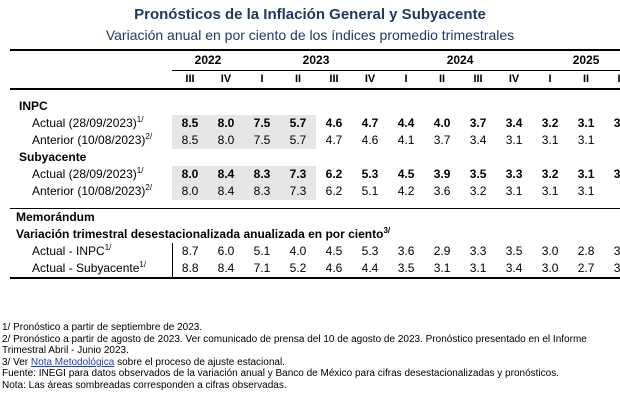  Describe the element at coordinates (612, 191) in the screenshot. I see `value-cell` at that location.